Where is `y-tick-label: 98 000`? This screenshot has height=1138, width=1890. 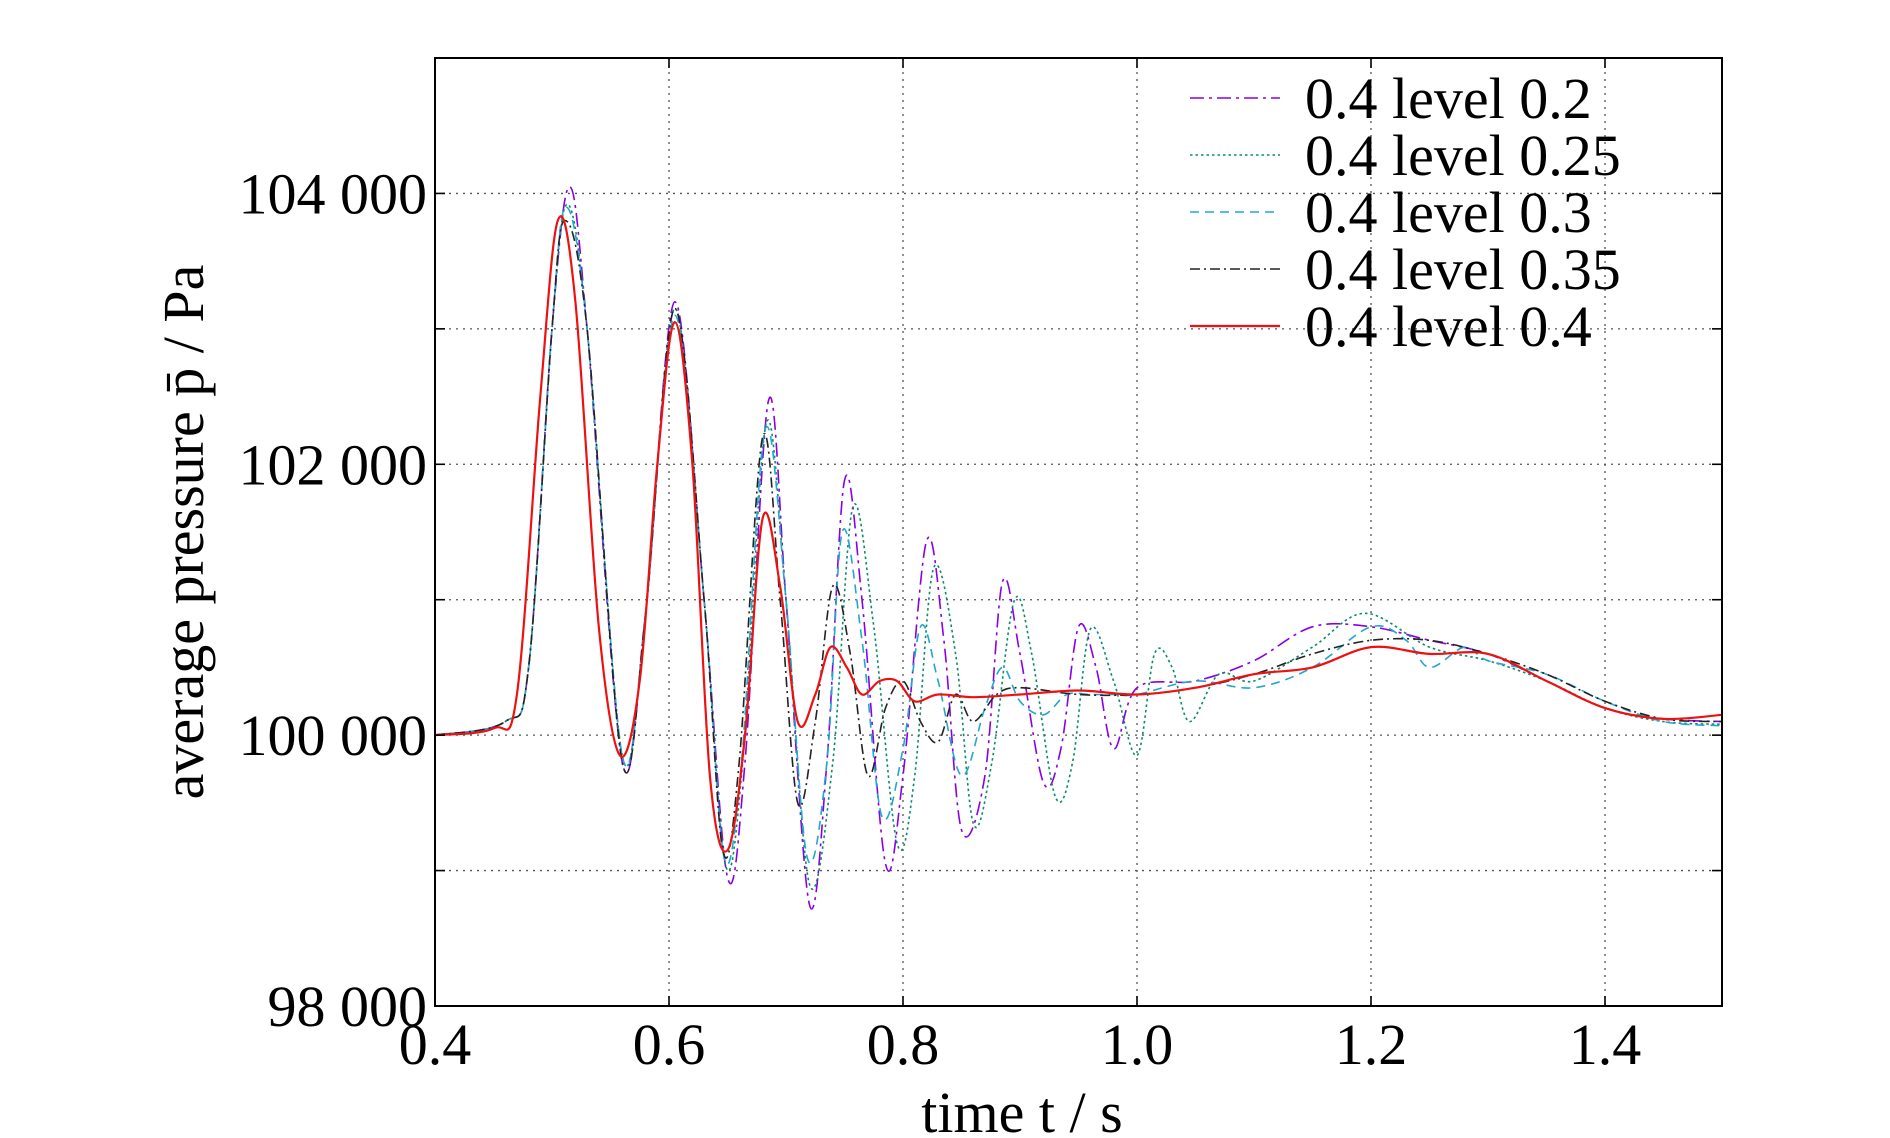
y-tick-label: 98 000 is located at coordinates (348, 1006).